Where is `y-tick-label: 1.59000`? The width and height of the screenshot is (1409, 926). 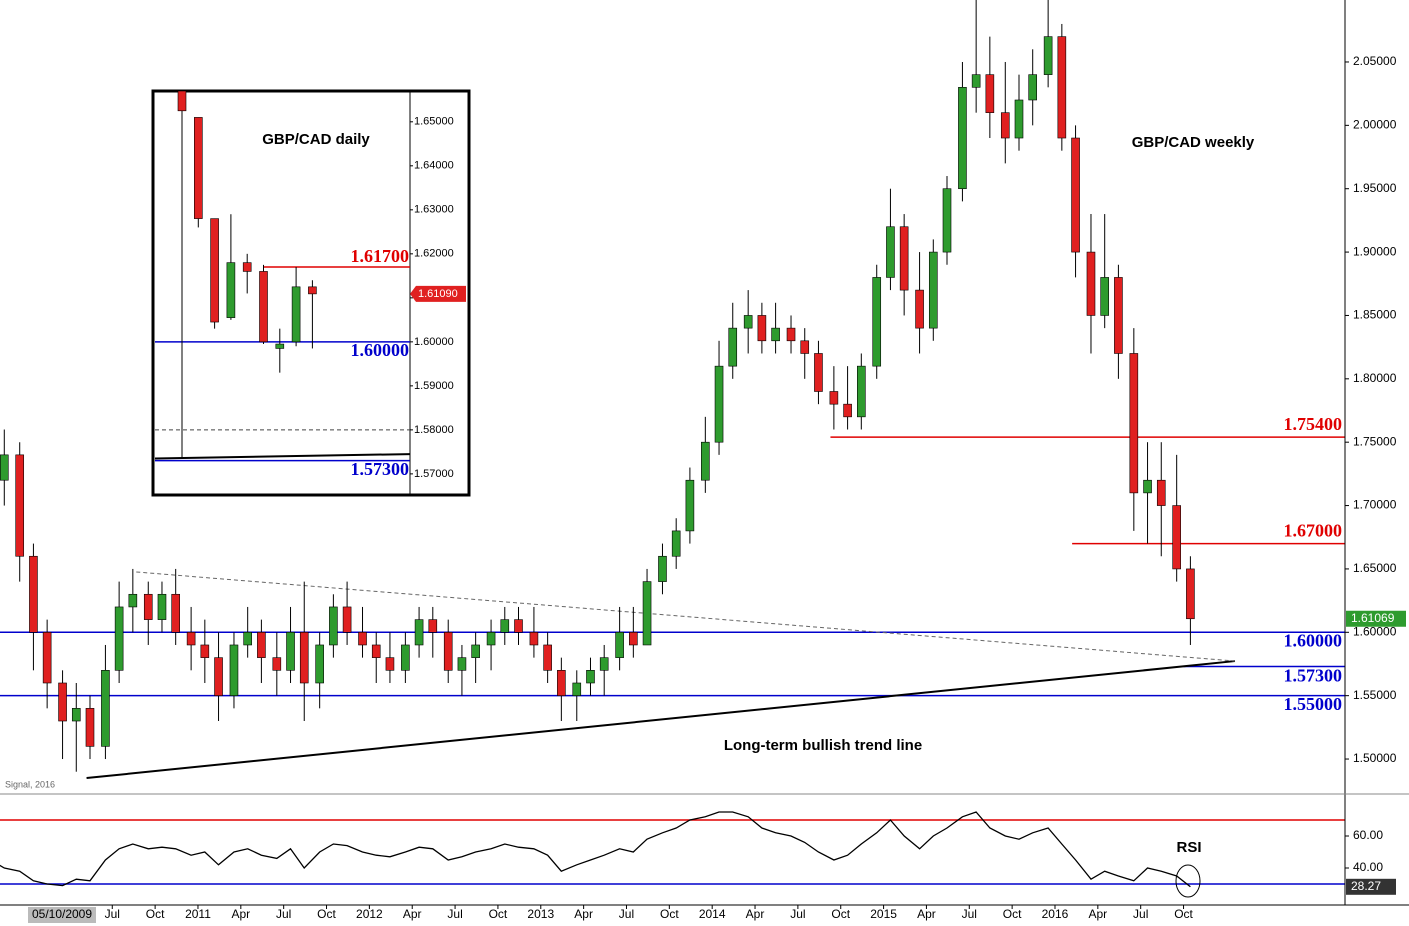 y-tick-label: 1.59000 is located at coordinates (434, 386).